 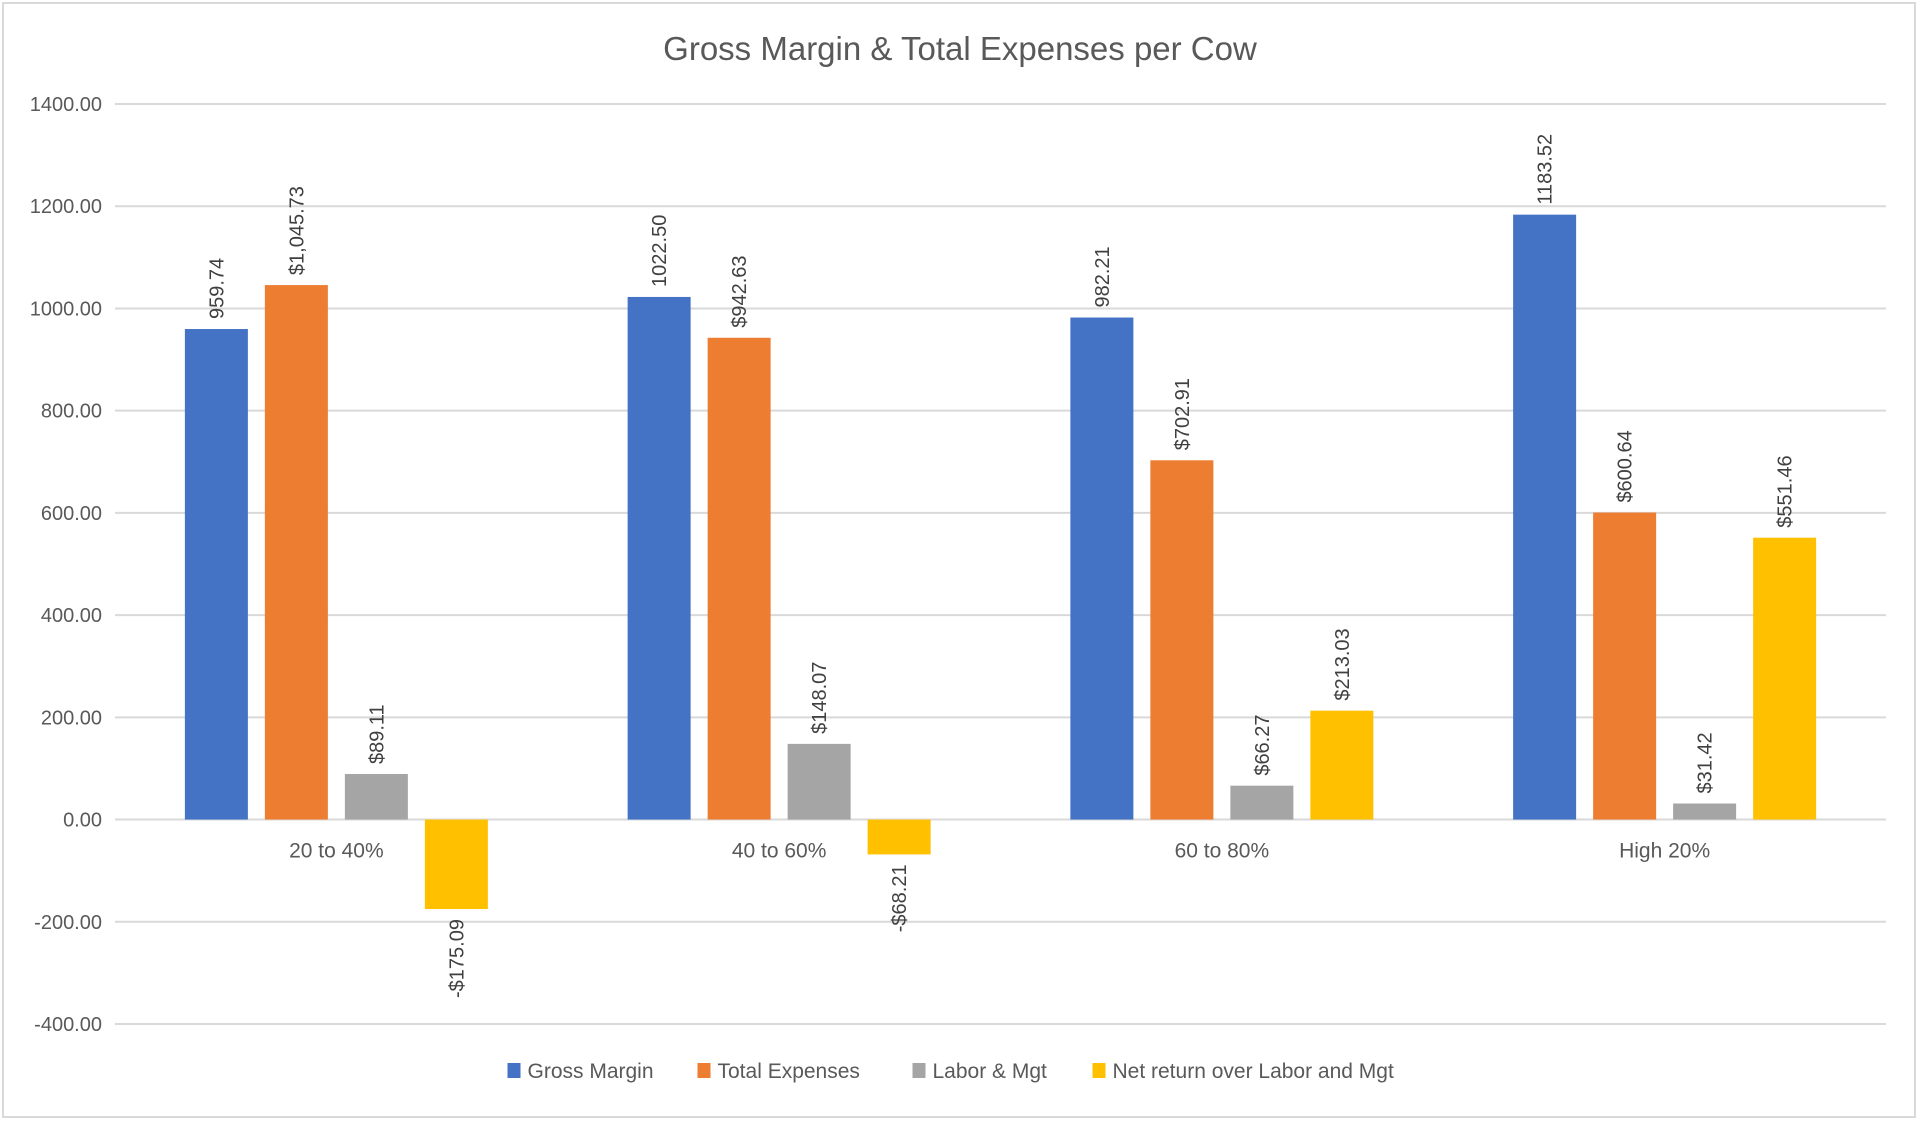 What do you see at coordinates (217, 288) in the screenshot?
I see `data-label: 959.74` at bounding box center [217, 288].